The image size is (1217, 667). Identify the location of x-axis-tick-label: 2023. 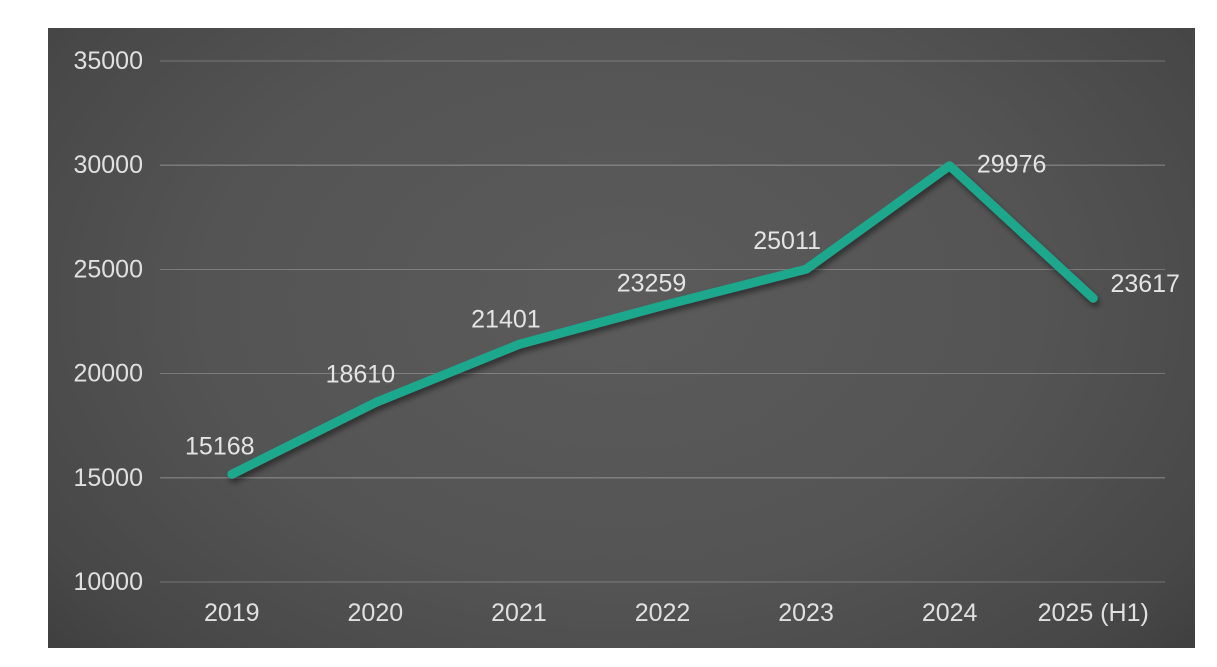
(806, 613).